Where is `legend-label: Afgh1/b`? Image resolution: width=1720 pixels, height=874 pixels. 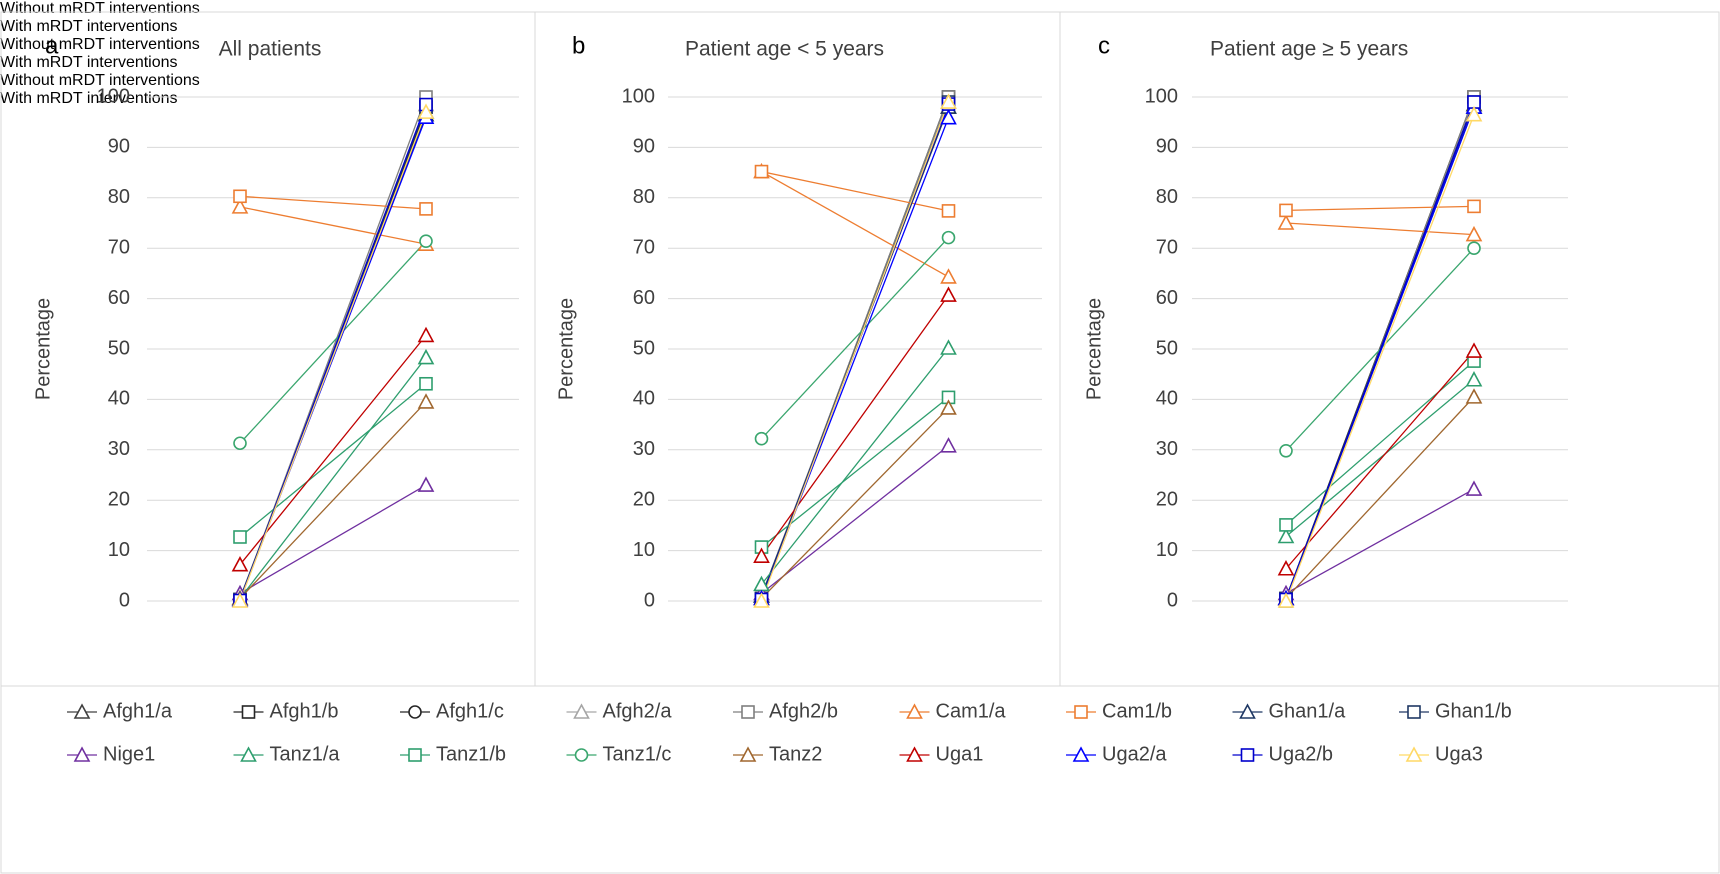
legend-label: Afgh1/b is located at coordinates (304, 711).